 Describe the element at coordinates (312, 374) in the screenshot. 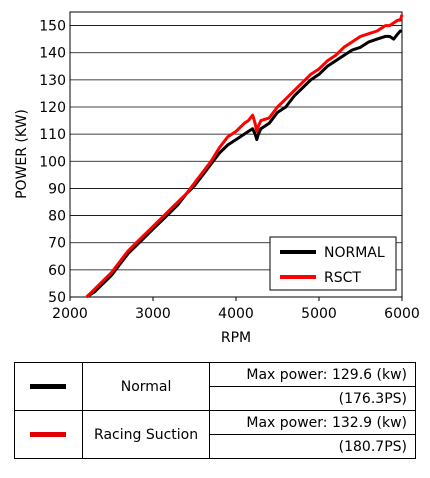

I see `max-power-normal: Max power: 129.6 (kw)` at that location.